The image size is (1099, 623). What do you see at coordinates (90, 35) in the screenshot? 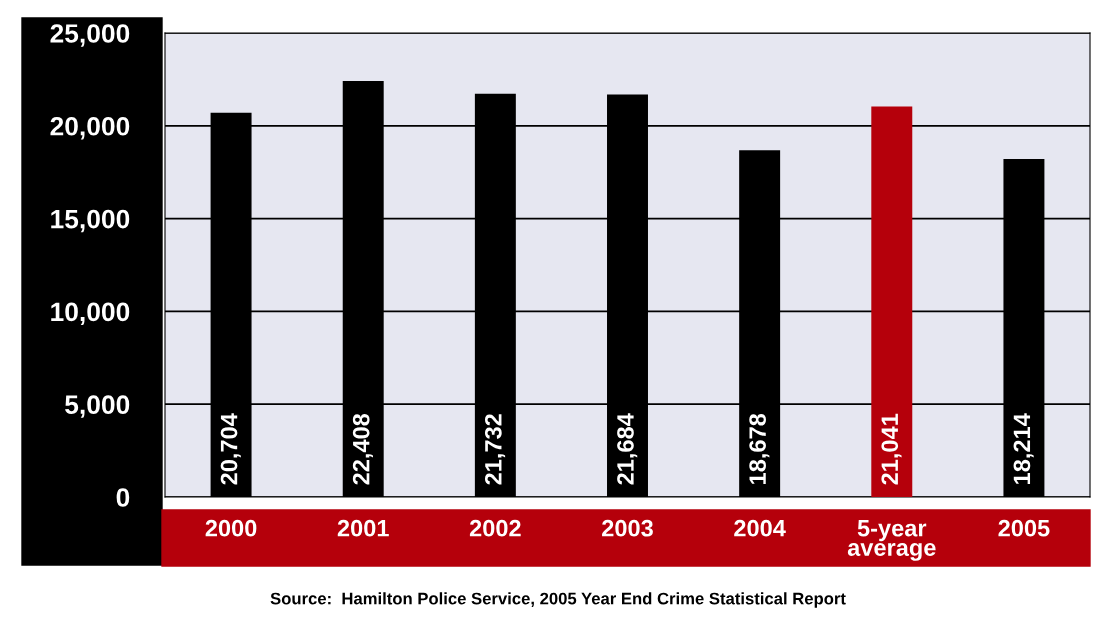
I see `y-tick-label: 25,000` at bounding box center [90, 35].